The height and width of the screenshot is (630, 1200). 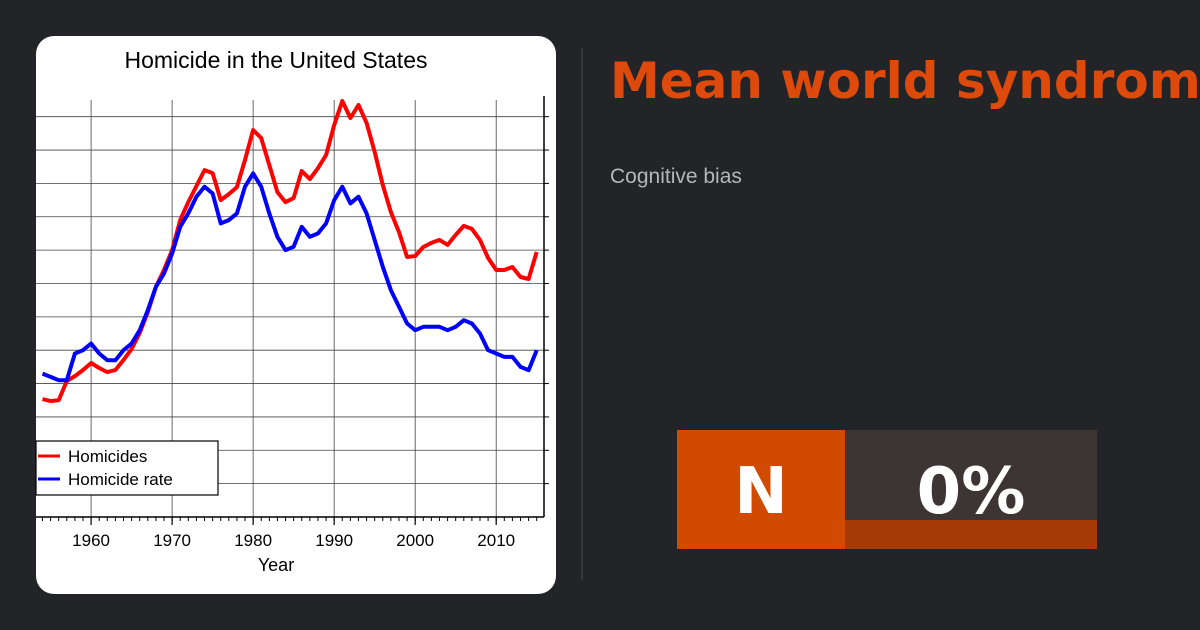 I want to click on page-title: Mean world syndrome, so click(x=905, y=81).